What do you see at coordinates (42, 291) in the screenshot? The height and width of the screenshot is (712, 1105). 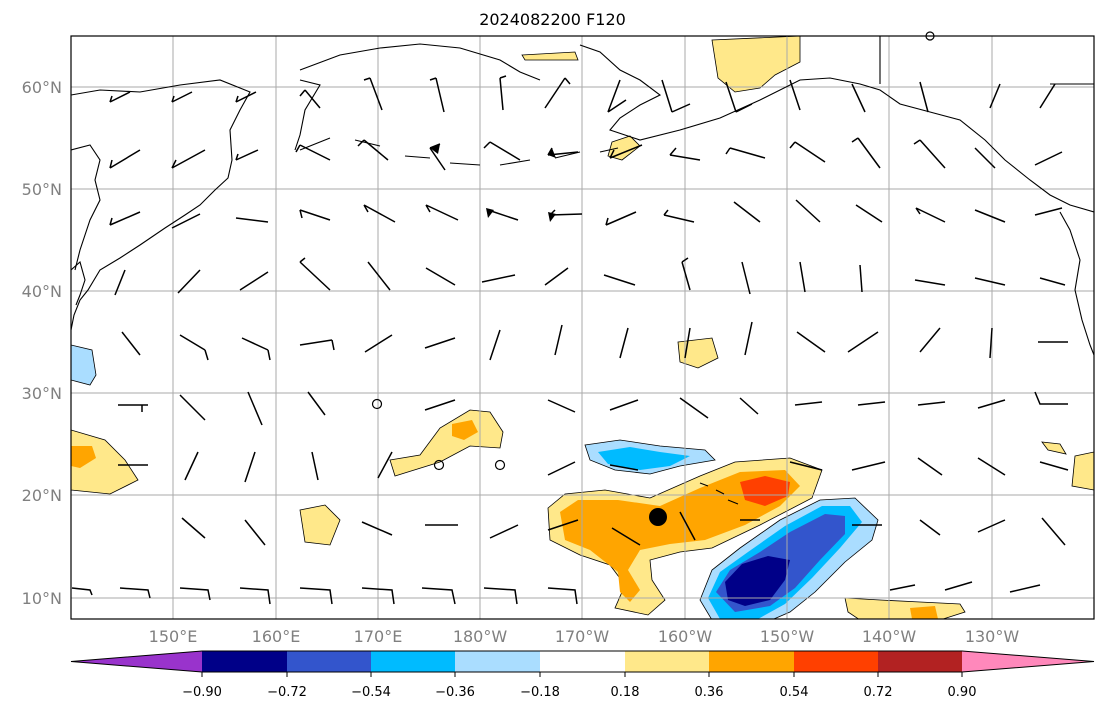 I see `lat-label: 40°N` at bounding box center [42, 291].